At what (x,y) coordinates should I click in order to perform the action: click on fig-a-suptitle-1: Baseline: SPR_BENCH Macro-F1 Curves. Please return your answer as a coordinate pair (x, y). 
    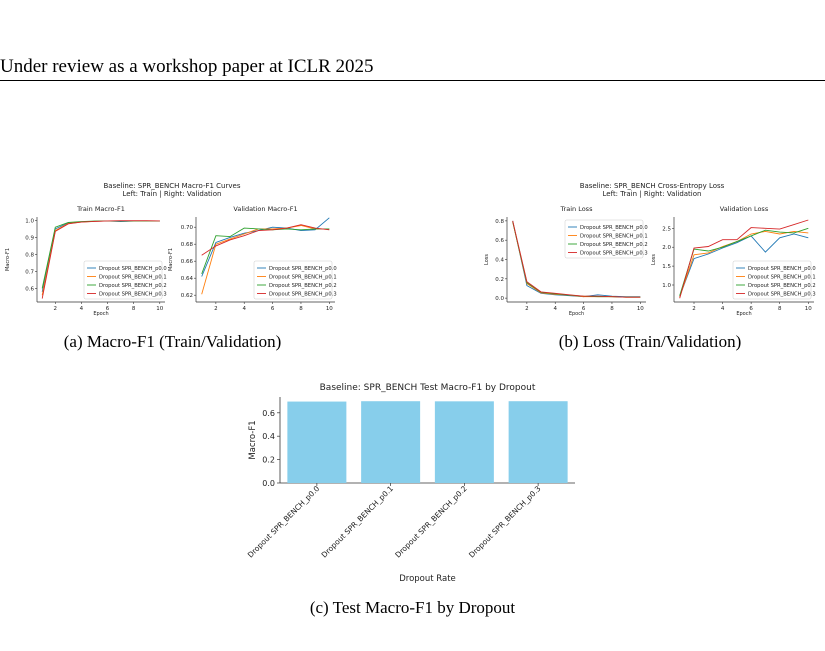
    Looking at the image, I should click on (172, 186).